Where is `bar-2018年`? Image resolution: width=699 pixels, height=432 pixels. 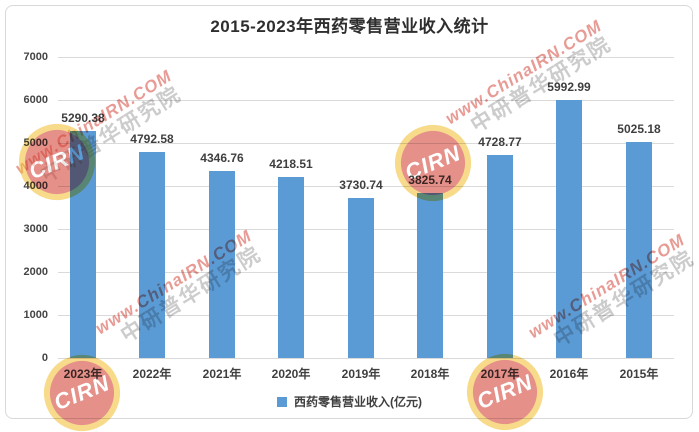
bar-2018年 is located at coordinates (430, 275).